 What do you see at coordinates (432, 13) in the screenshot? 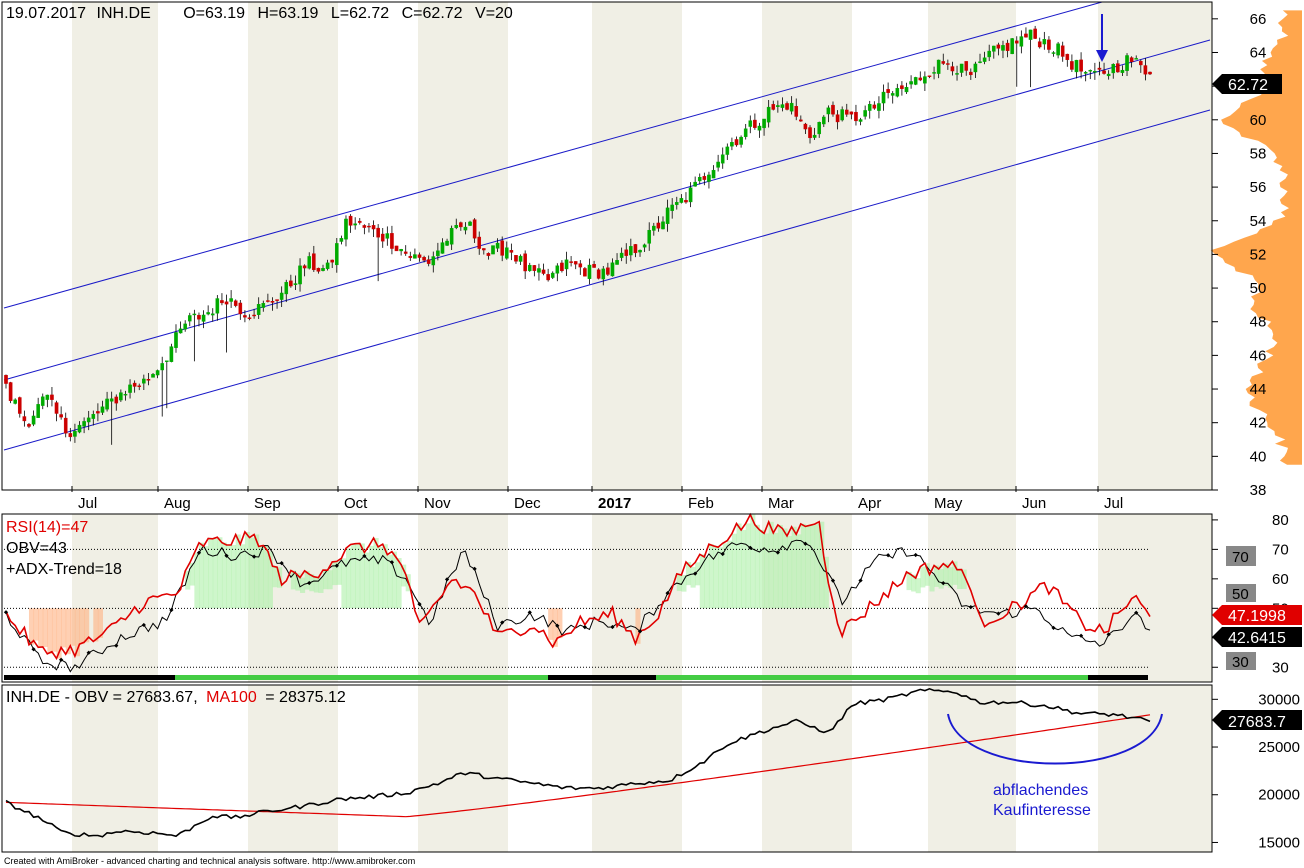
I see `header-close: C=62.72` at bounding box center [432, 13].